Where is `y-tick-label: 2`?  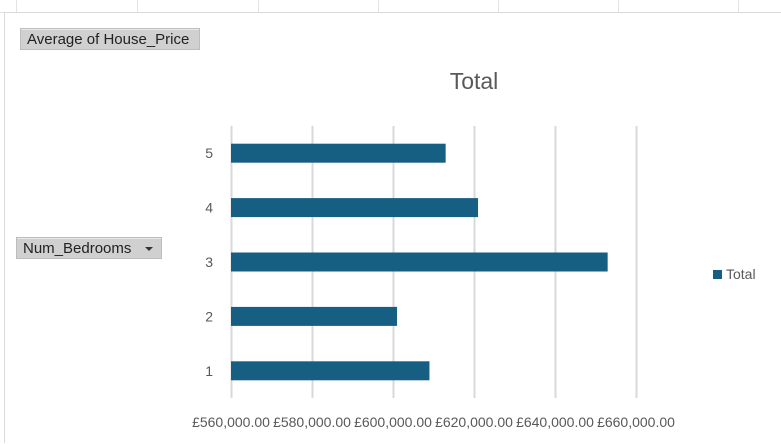 y-tick-label: 2 is located at coordinates (209, 316).